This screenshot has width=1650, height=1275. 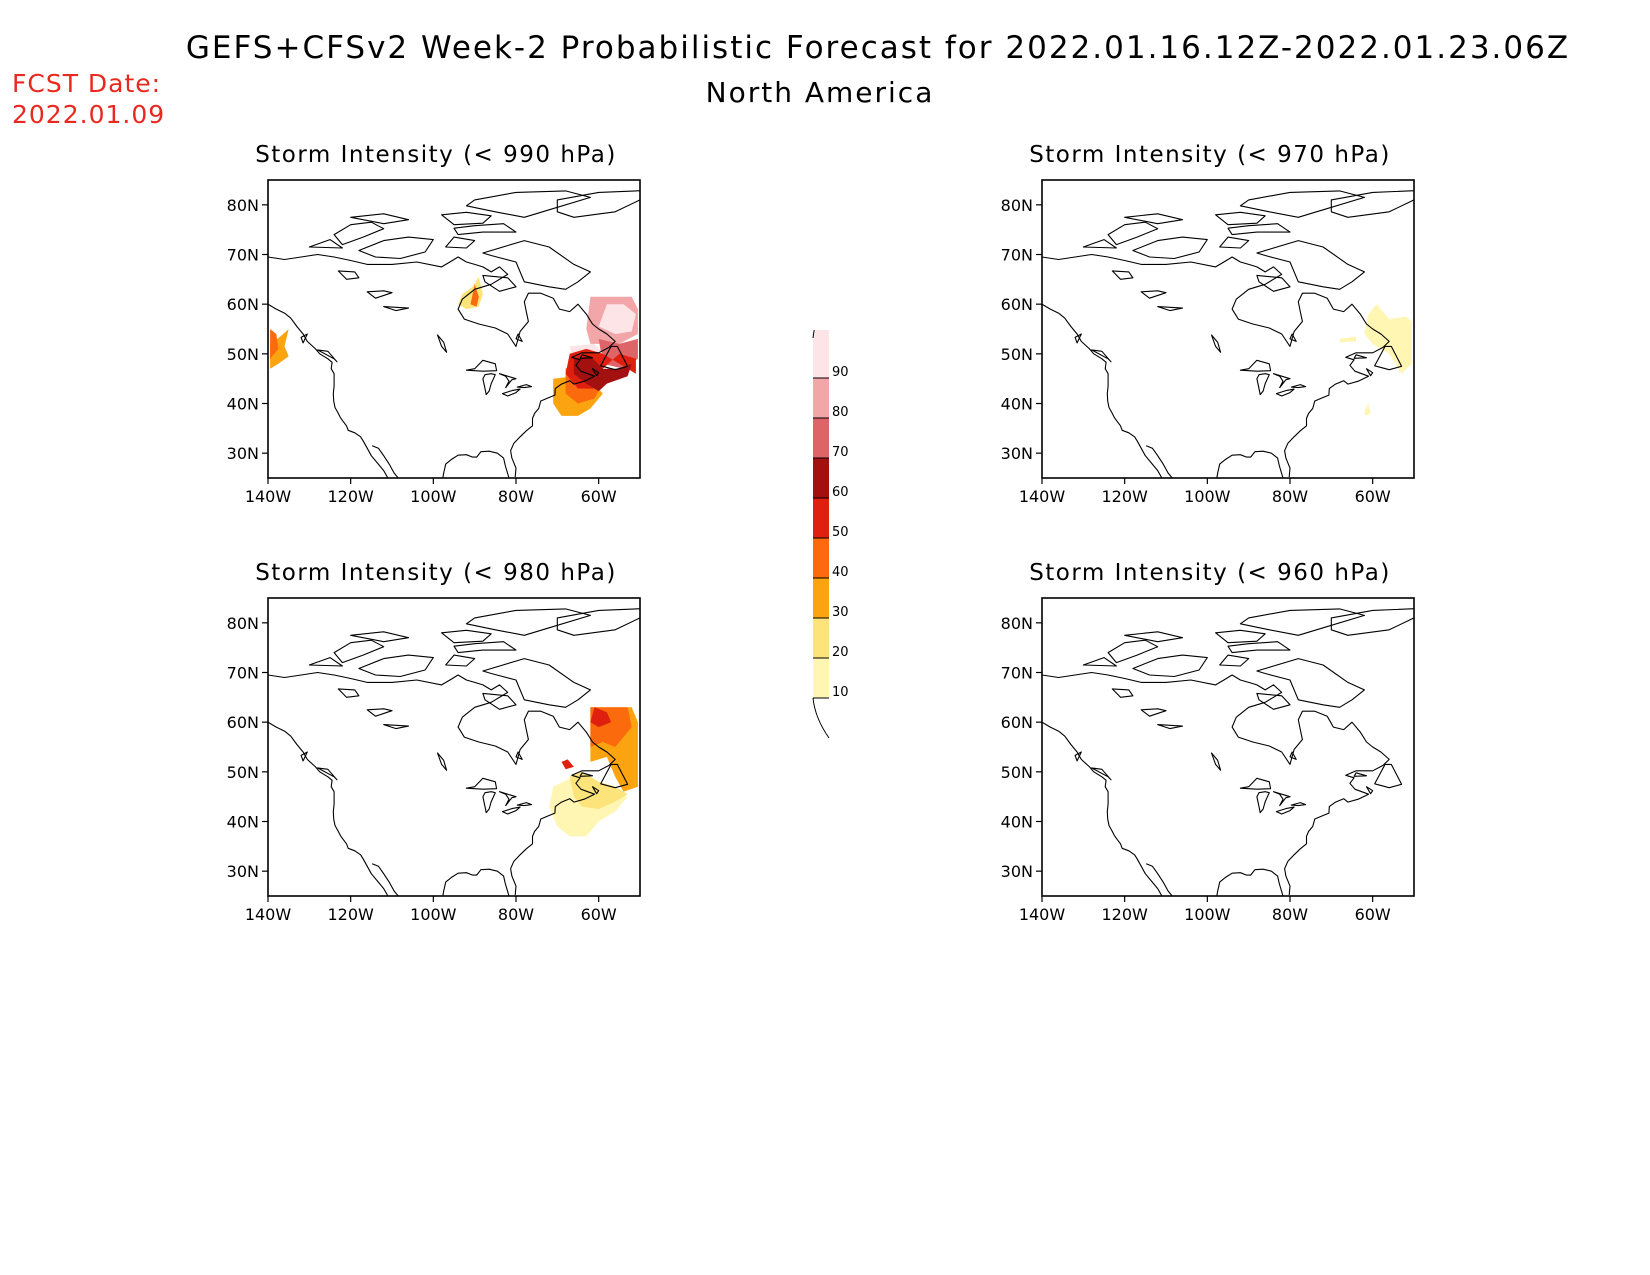 I want to click on colorbar-label: 40, so click(x=840, y=572).